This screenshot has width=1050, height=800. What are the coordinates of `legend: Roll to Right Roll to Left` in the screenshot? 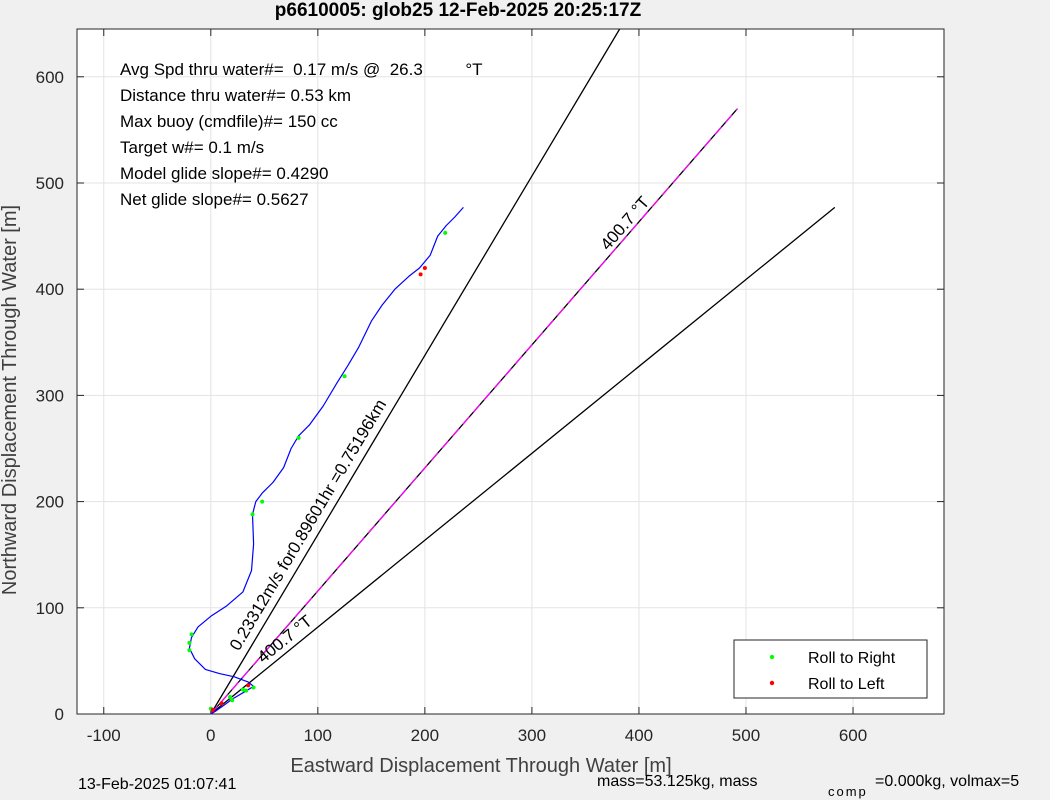 It's located at (830, 669).